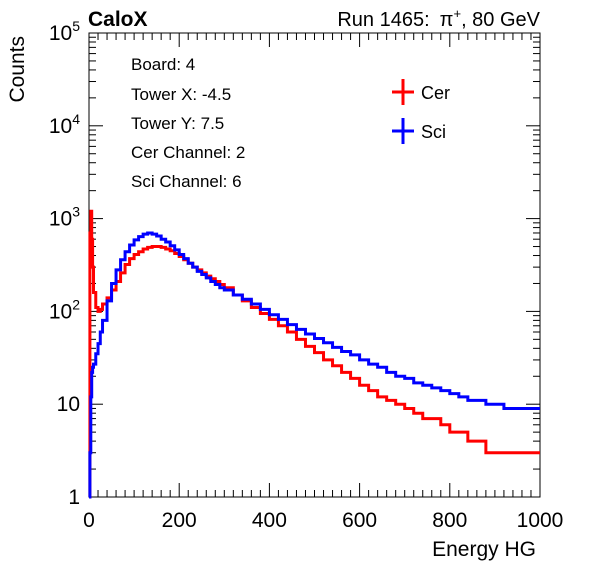 The image size is (596, 572). I want to click on run-label: Run 1465:, so click(383, 20).